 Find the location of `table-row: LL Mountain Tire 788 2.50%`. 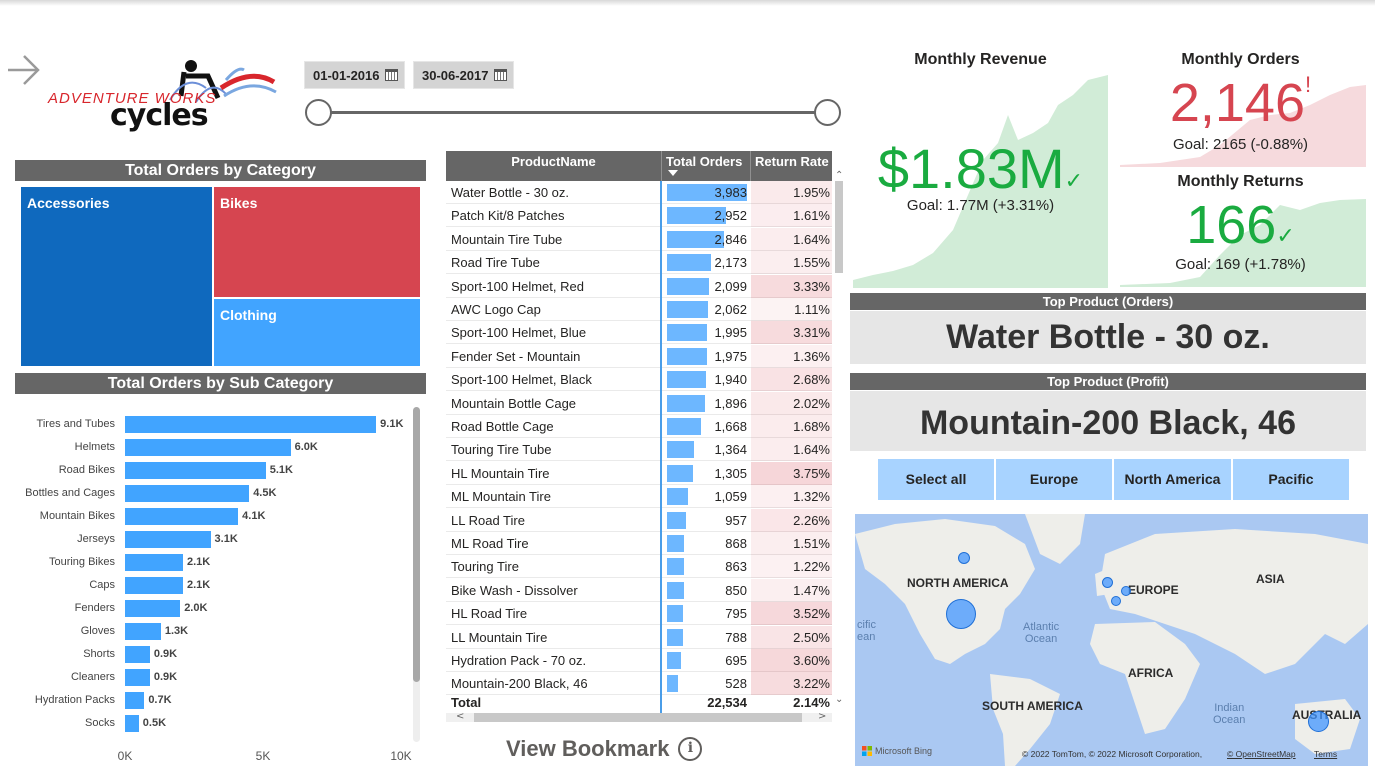

table-row: LL Mountain Tire 788 2.50% is located at coordinates (639, 637).